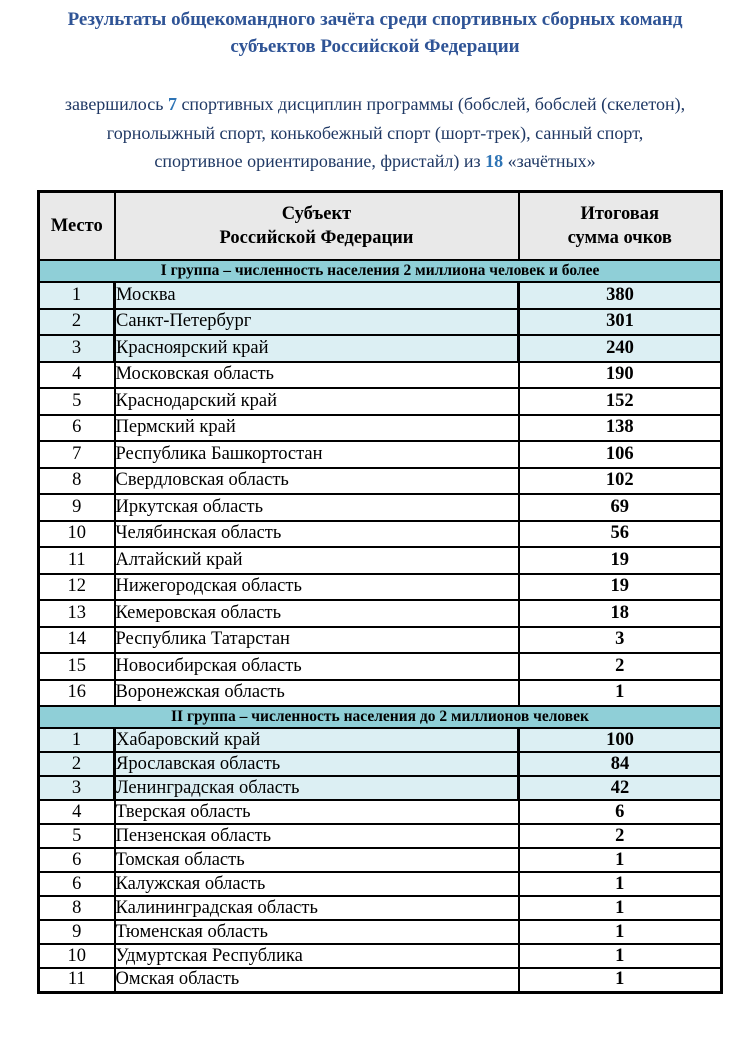 The height and width of the screenshot is (1052, 750). What do you see at coordinates (76, 533) in the screenshot?
I see `place-cell: 10` at bounding box center [76, 533].